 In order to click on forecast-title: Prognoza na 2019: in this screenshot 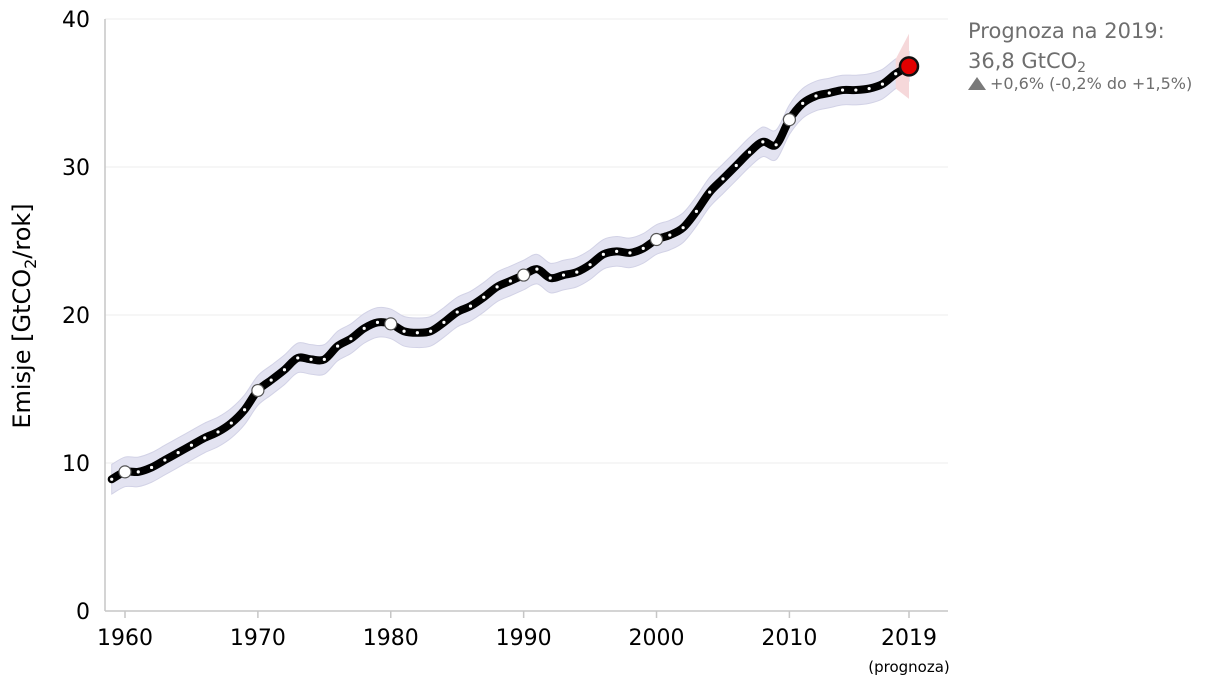, I will do `click(1066, 31)`.